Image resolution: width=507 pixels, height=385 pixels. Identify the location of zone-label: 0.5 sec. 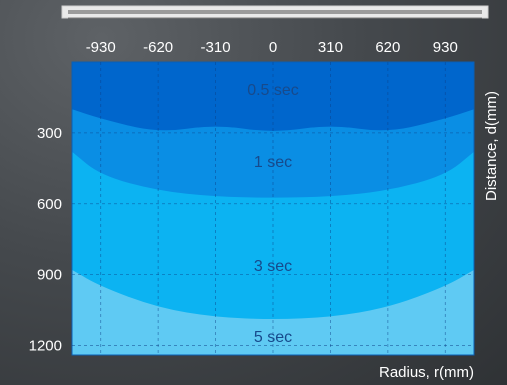
(273, 90).